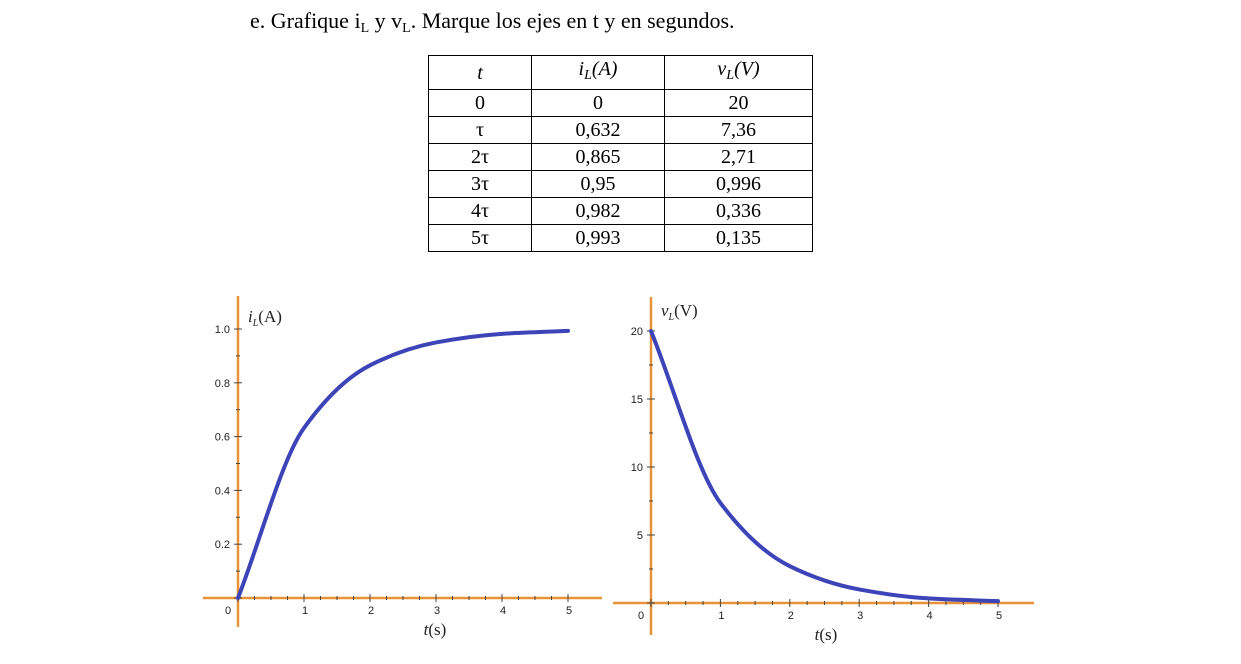 Image resolution: width=1241 pixels, height=664 pixels. What do you see at coordinates (435, 629) in the screenshot?
I see `il-x-axis-title: t(s)` at bounding box center [435, 629].